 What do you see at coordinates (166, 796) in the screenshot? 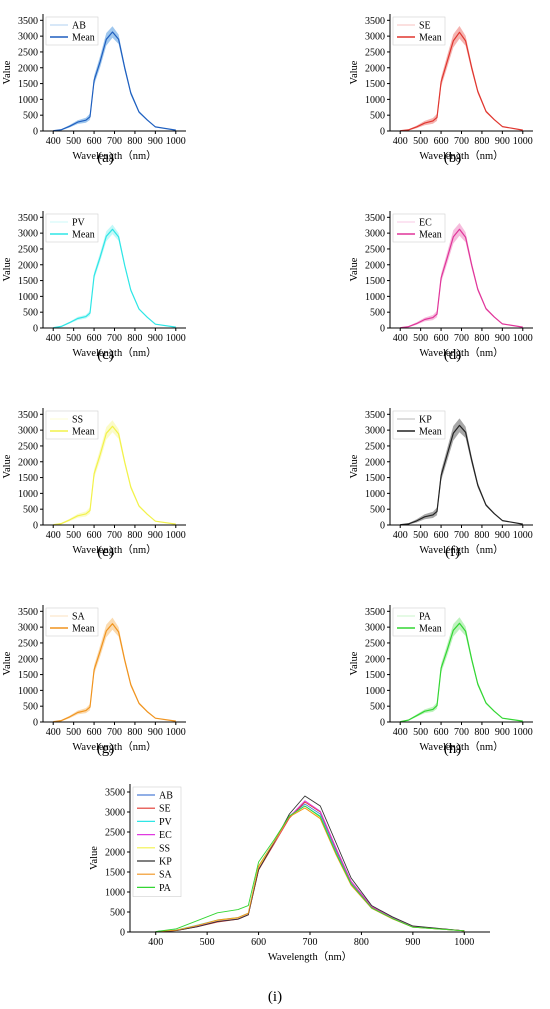
I see `legend-label: AB` at bounding box center [166, 796].